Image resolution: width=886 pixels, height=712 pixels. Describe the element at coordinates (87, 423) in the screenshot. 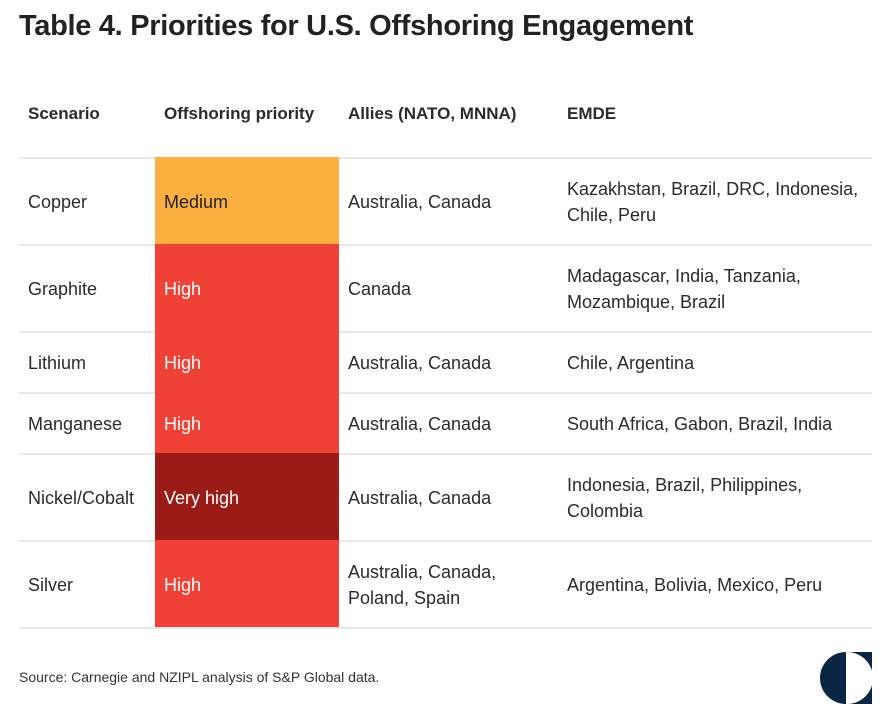

I see `scenario-cell: Manganese` at that location.